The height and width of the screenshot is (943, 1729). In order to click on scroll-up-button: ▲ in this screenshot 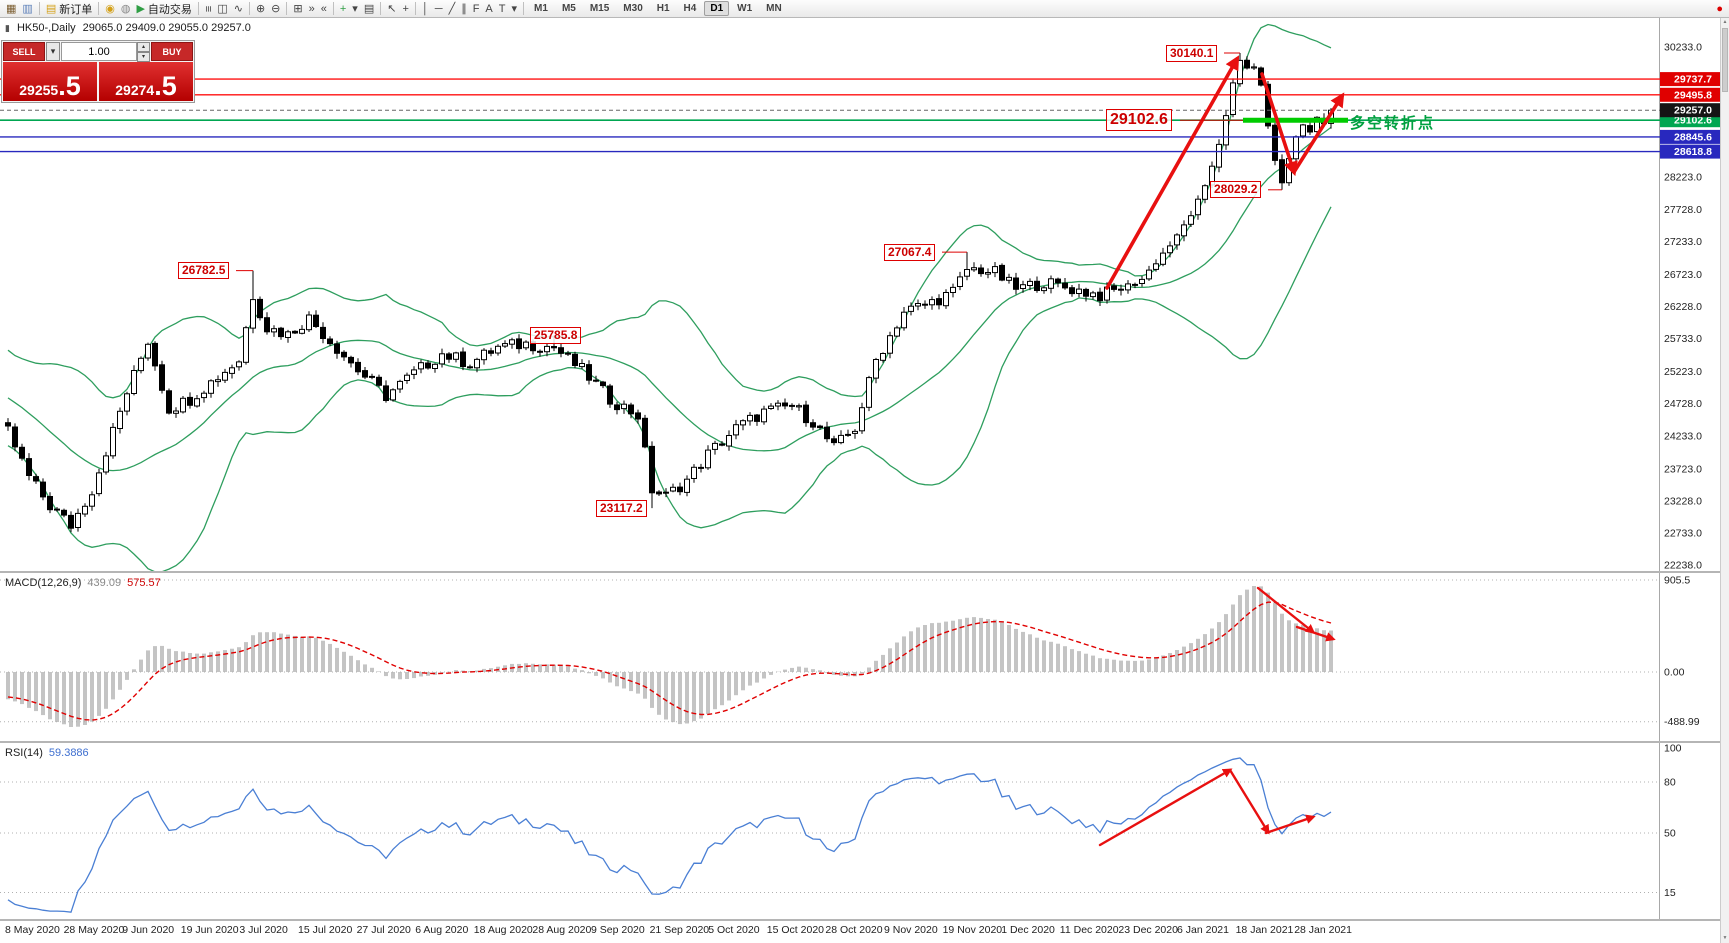, I will do `click(1725, 22)`.